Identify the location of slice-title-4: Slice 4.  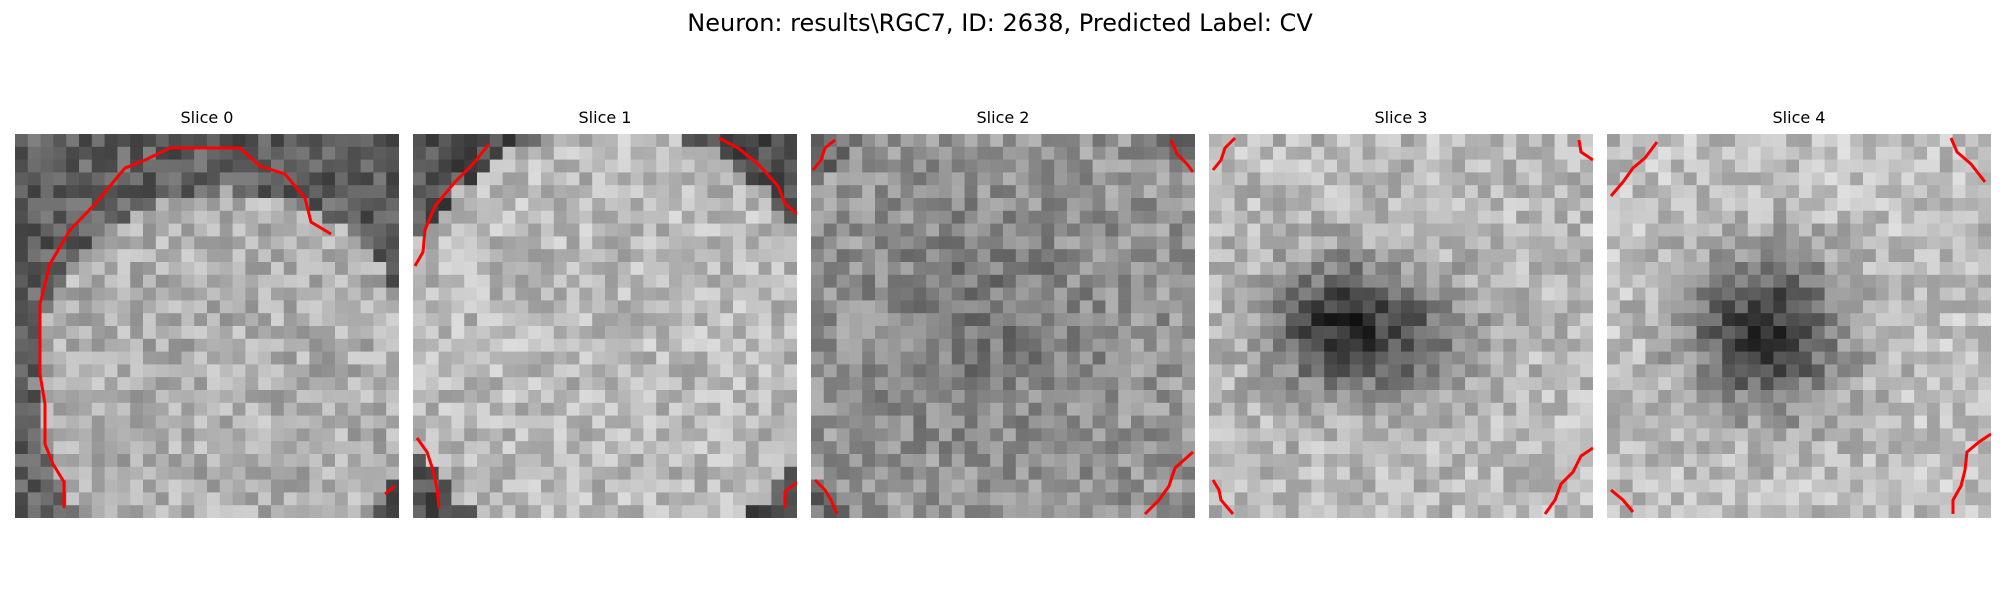
(1799, 117).